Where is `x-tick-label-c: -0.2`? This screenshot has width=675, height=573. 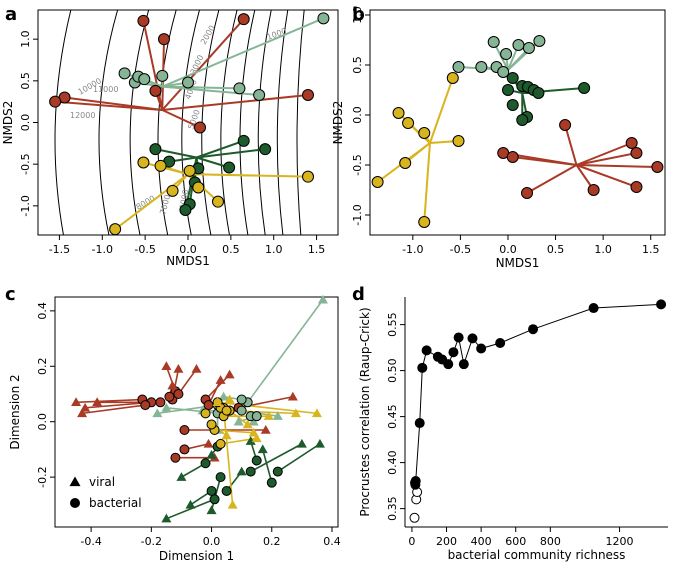
x-tick-label-c: -0.2 is located at coordinates (151, 541).